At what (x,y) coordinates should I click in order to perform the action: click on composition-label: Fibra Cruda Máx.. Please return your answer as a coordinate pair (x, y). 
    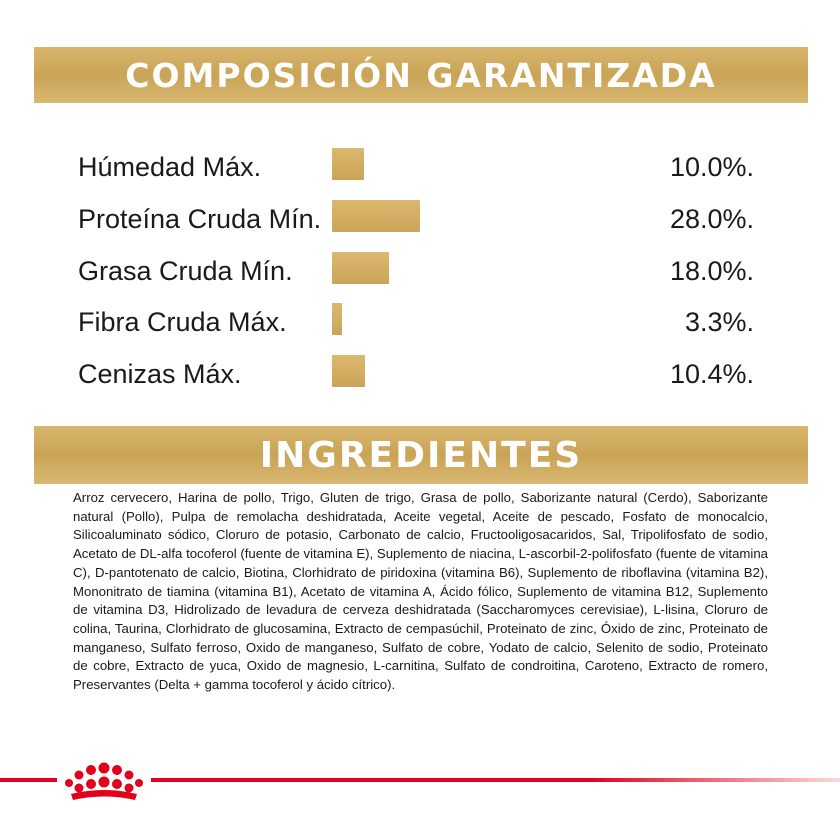
    Looking at the image, I should click on (182, 322).